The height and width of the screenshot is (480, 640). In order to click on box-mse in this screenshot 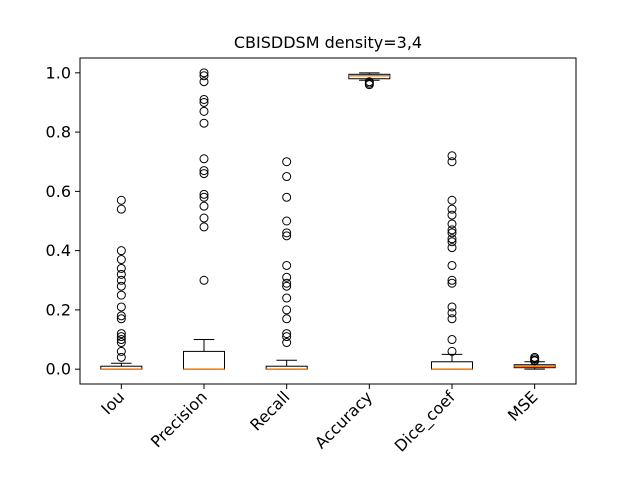, I will do `click(534, 361)`.